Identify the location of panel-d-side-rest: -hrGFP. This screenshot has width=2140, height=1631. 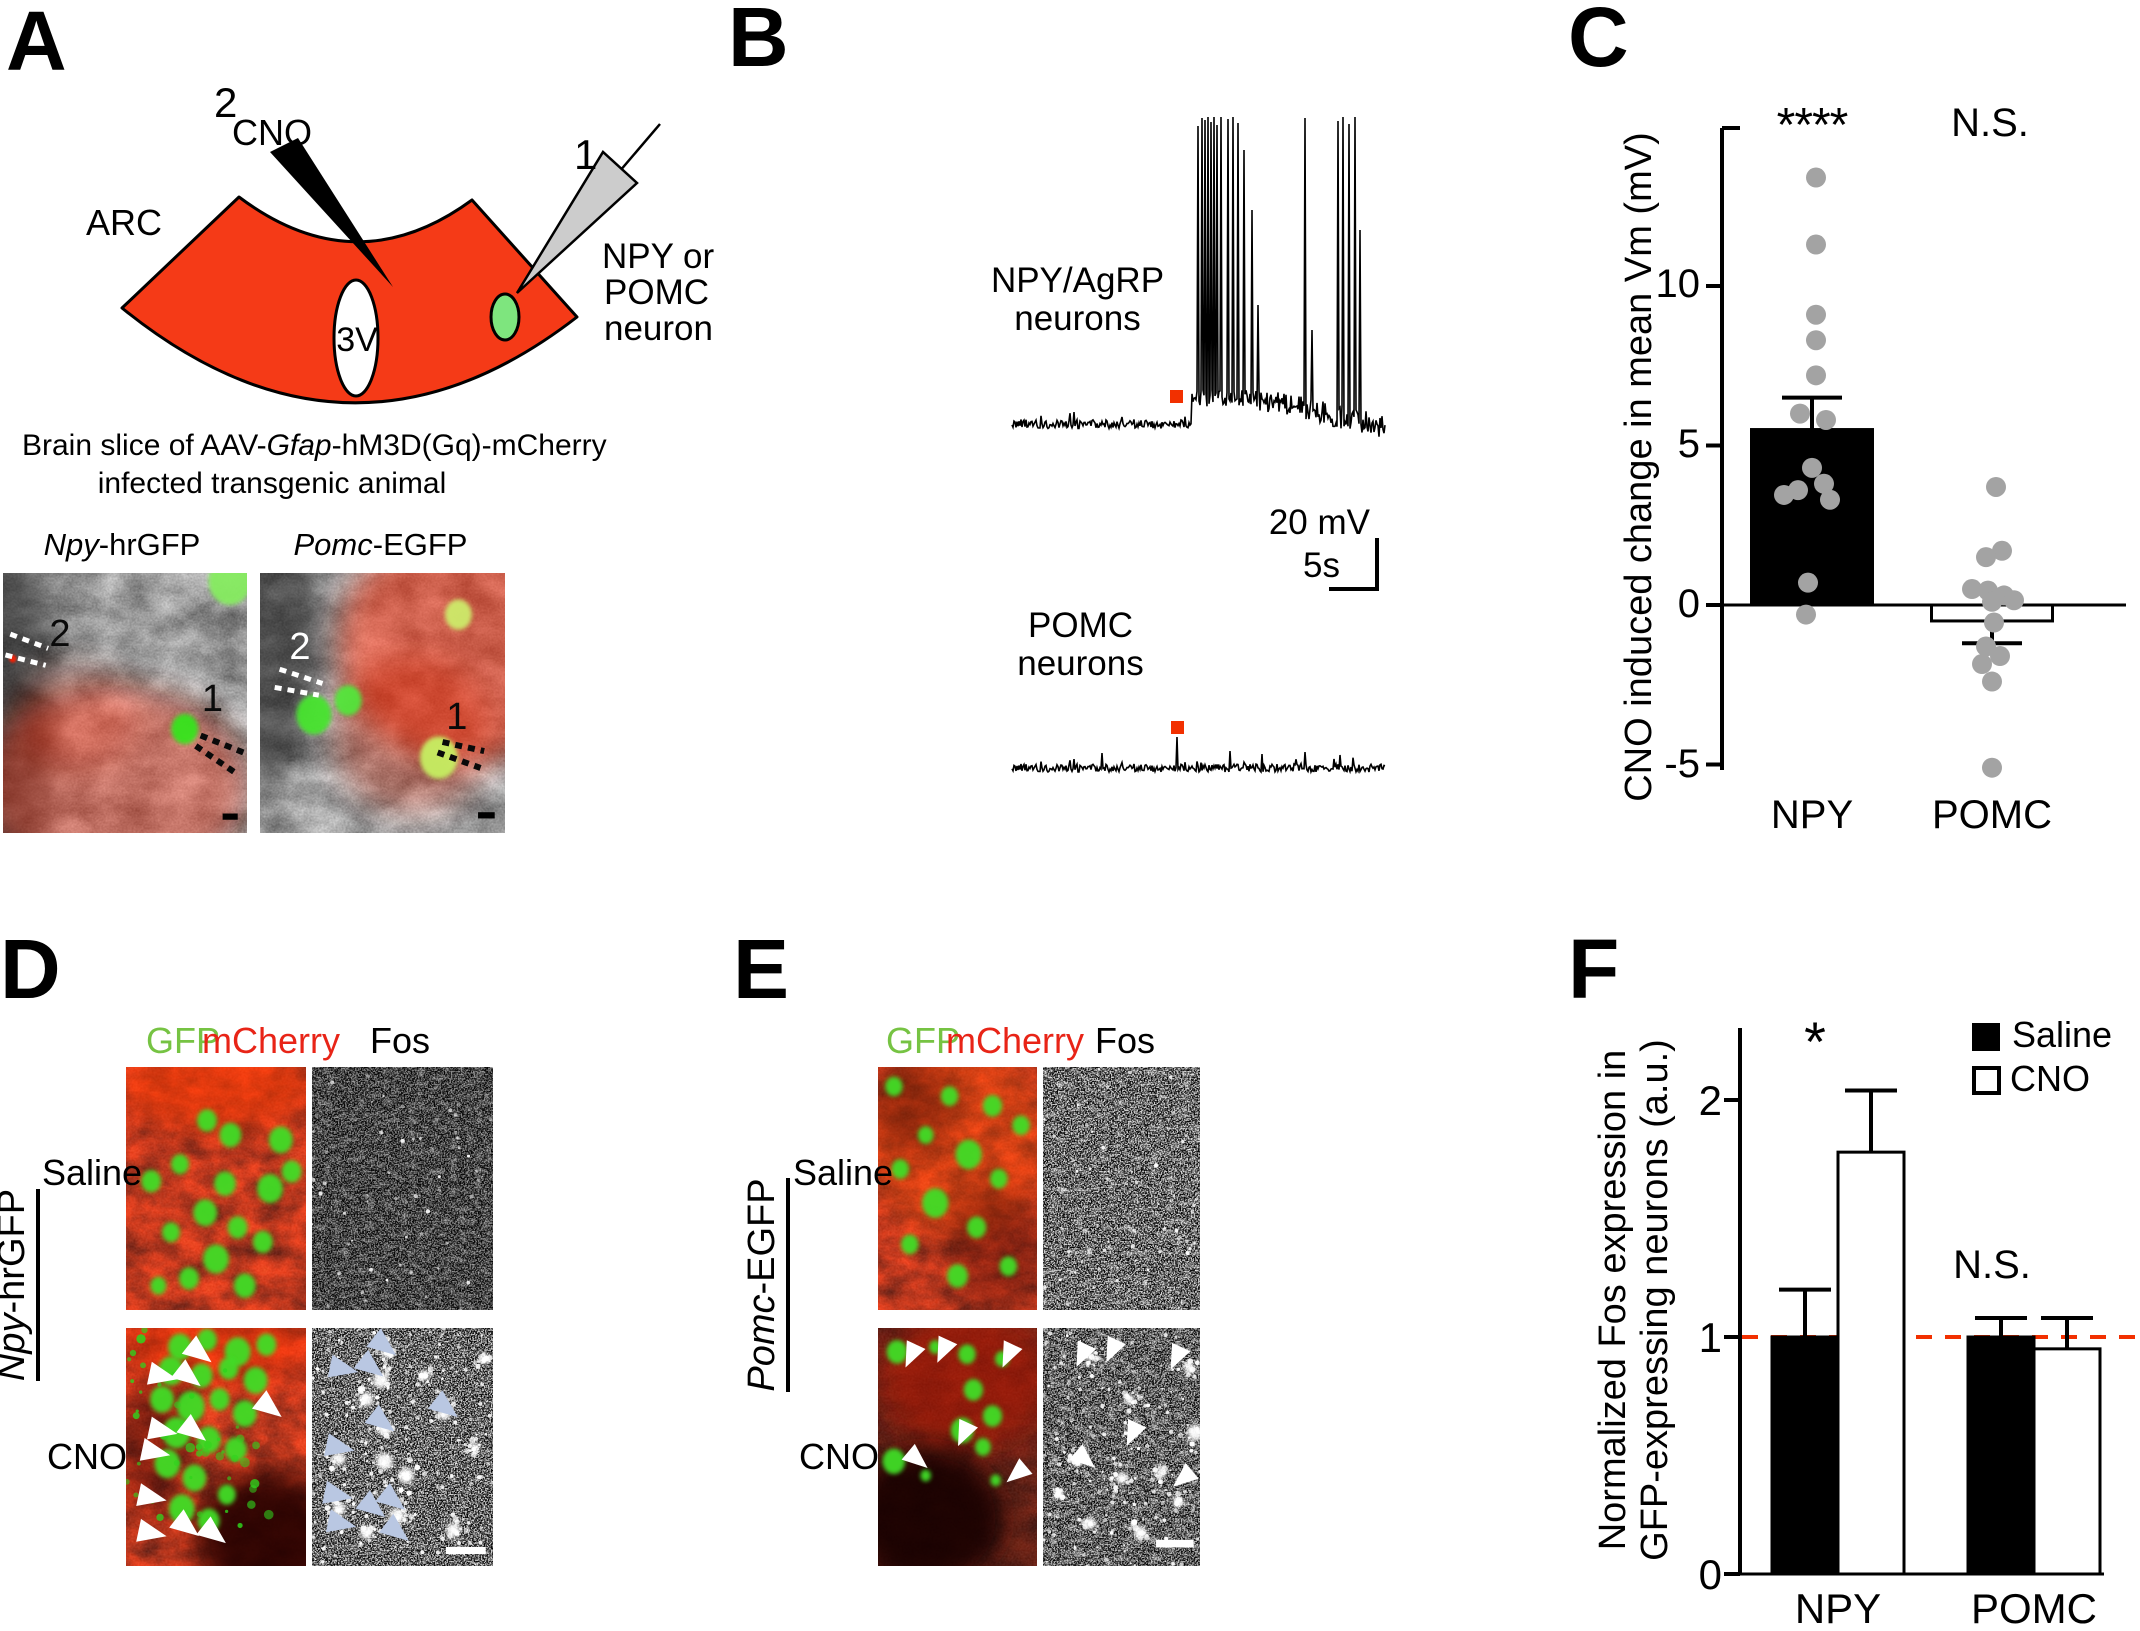
(16, 1251).